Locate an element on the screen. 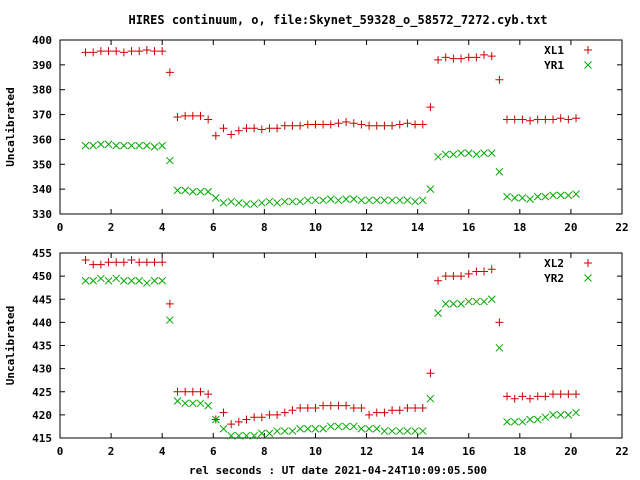 The height and width of the screenshot is (480, 640). x-tick-label: 2 is located at coordinates (111, 227).